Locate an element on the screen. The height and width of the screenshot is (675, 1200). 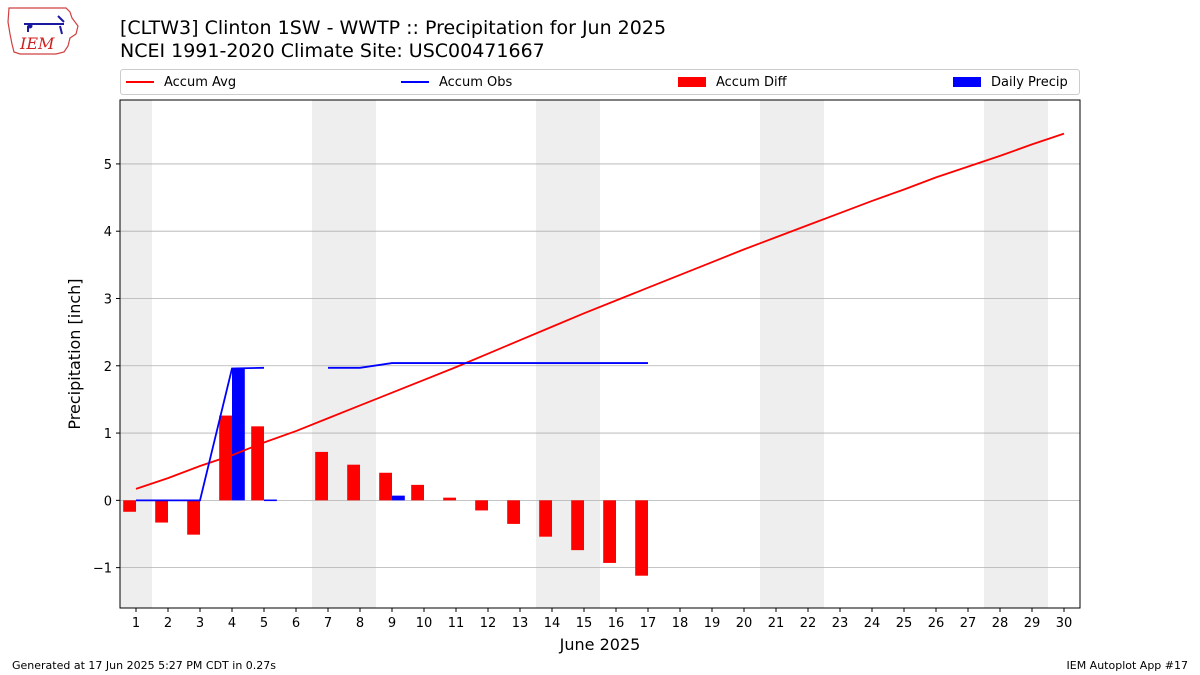
iowa-state-outline-icon is located at coordinates (43, 31).